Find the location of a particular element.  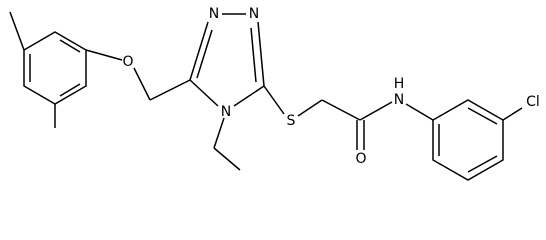

atom-label: S is located at coordinates (291, 121).